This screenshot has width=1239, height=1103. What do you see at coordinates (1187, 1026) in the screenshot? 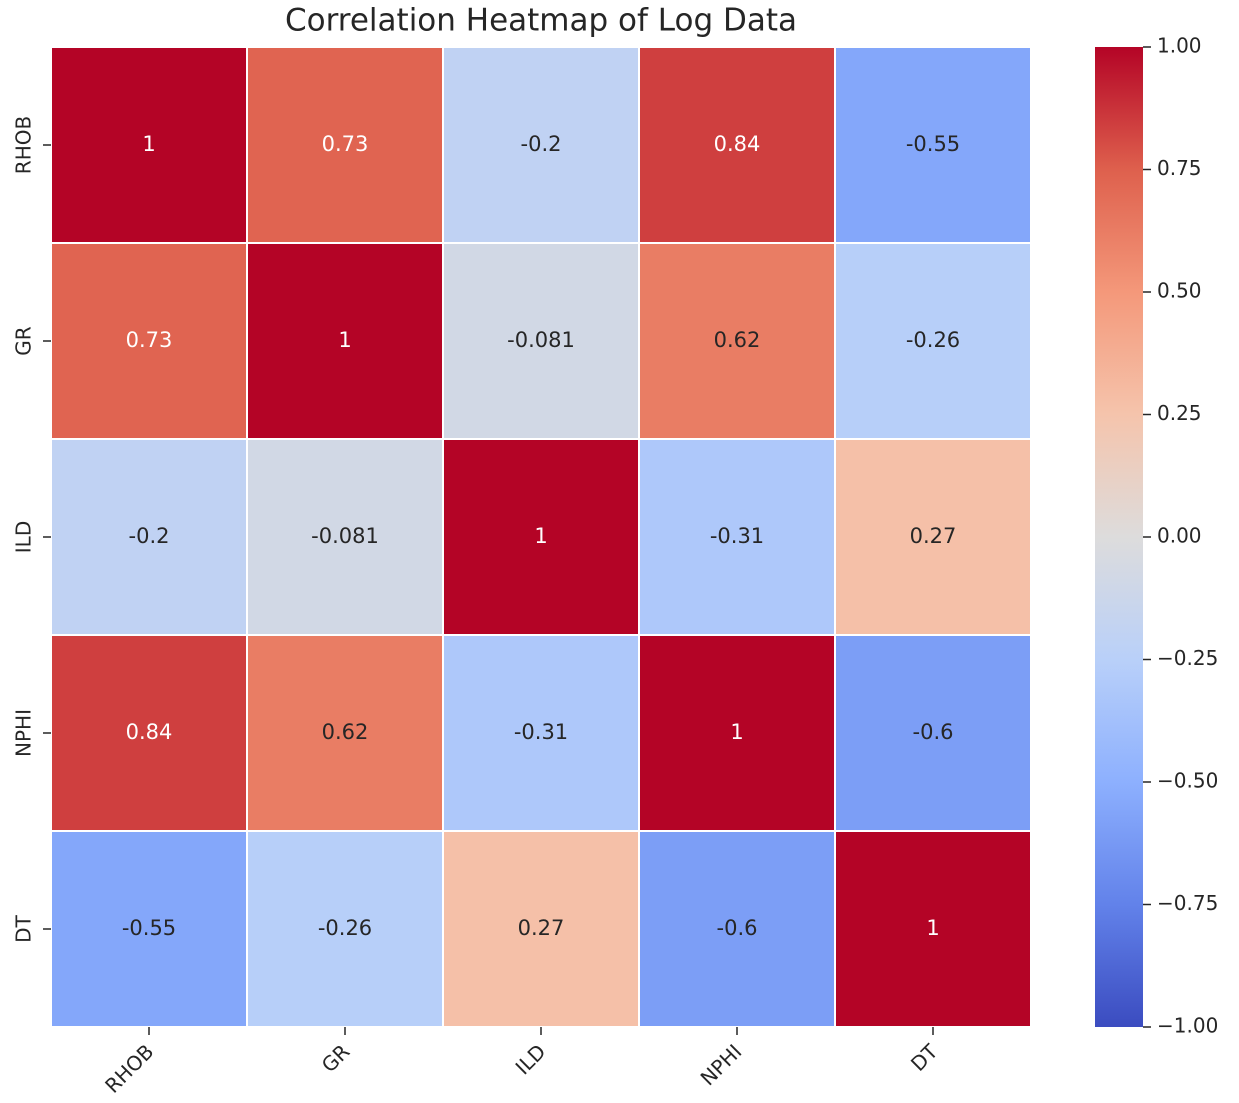
I see `colorbar-tick-label: −1.00` at bounding box center [1187, 1026].